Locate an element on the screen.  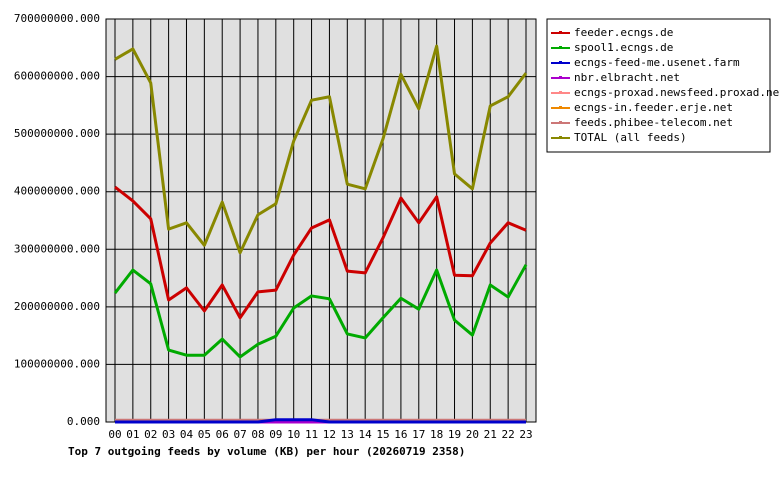
x-tick-label: 19 is located at coordinates (454, 434).